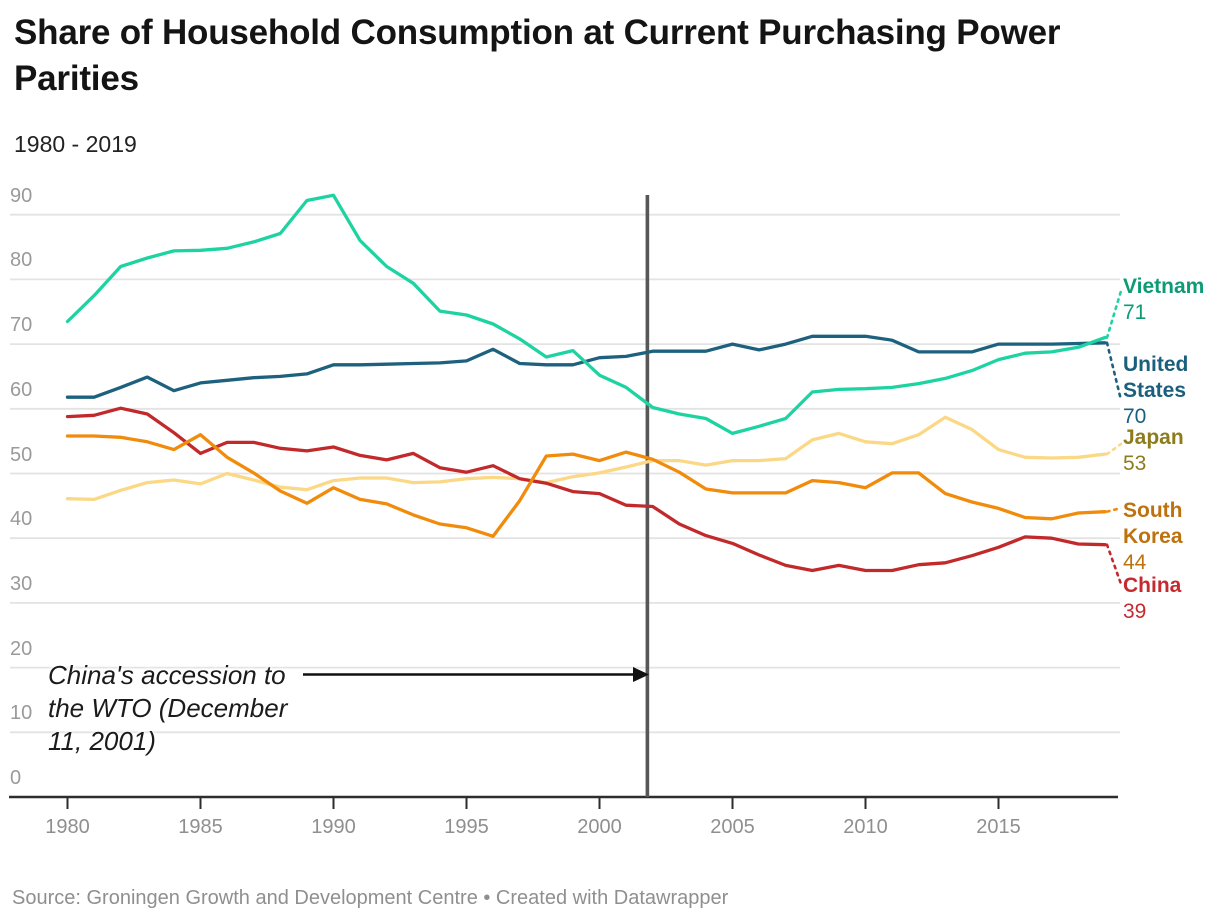  Describe the element at coordinates (333, 827) in the screenshot. I see `x-axis-label-1990: 1990` at that location.